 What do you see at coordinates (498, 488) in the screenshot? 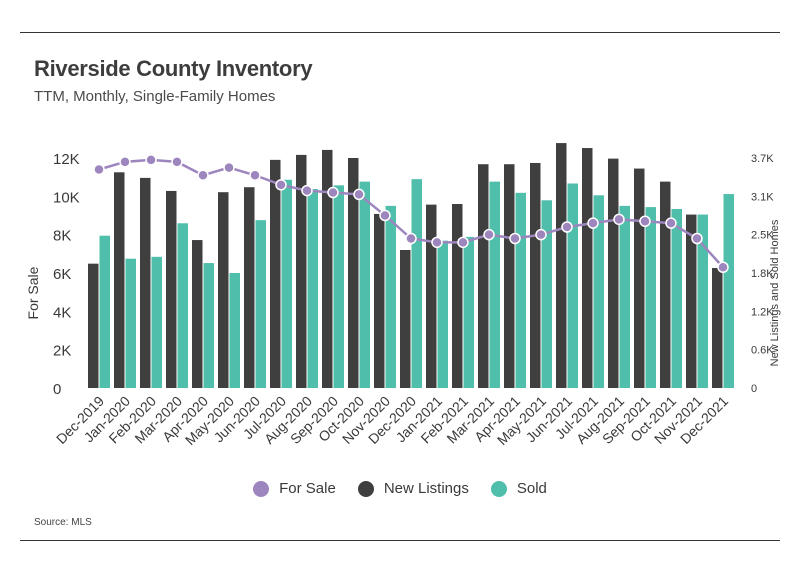
I see `legend-swatch-sold` at bounding box center [498, 488].